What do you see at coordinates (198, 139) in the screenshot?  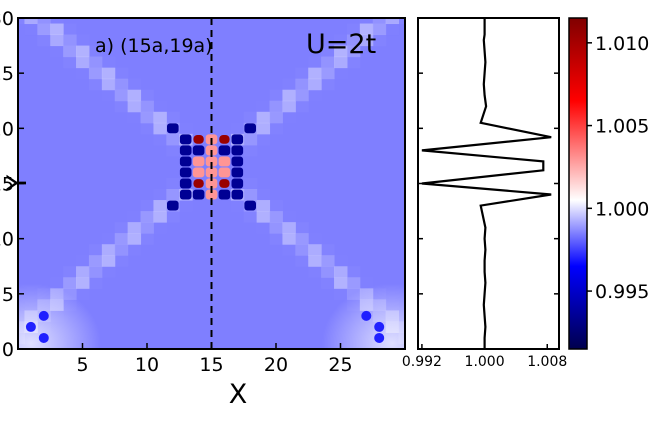 I see `defect-cell-red` at bounding box center [198, 139].